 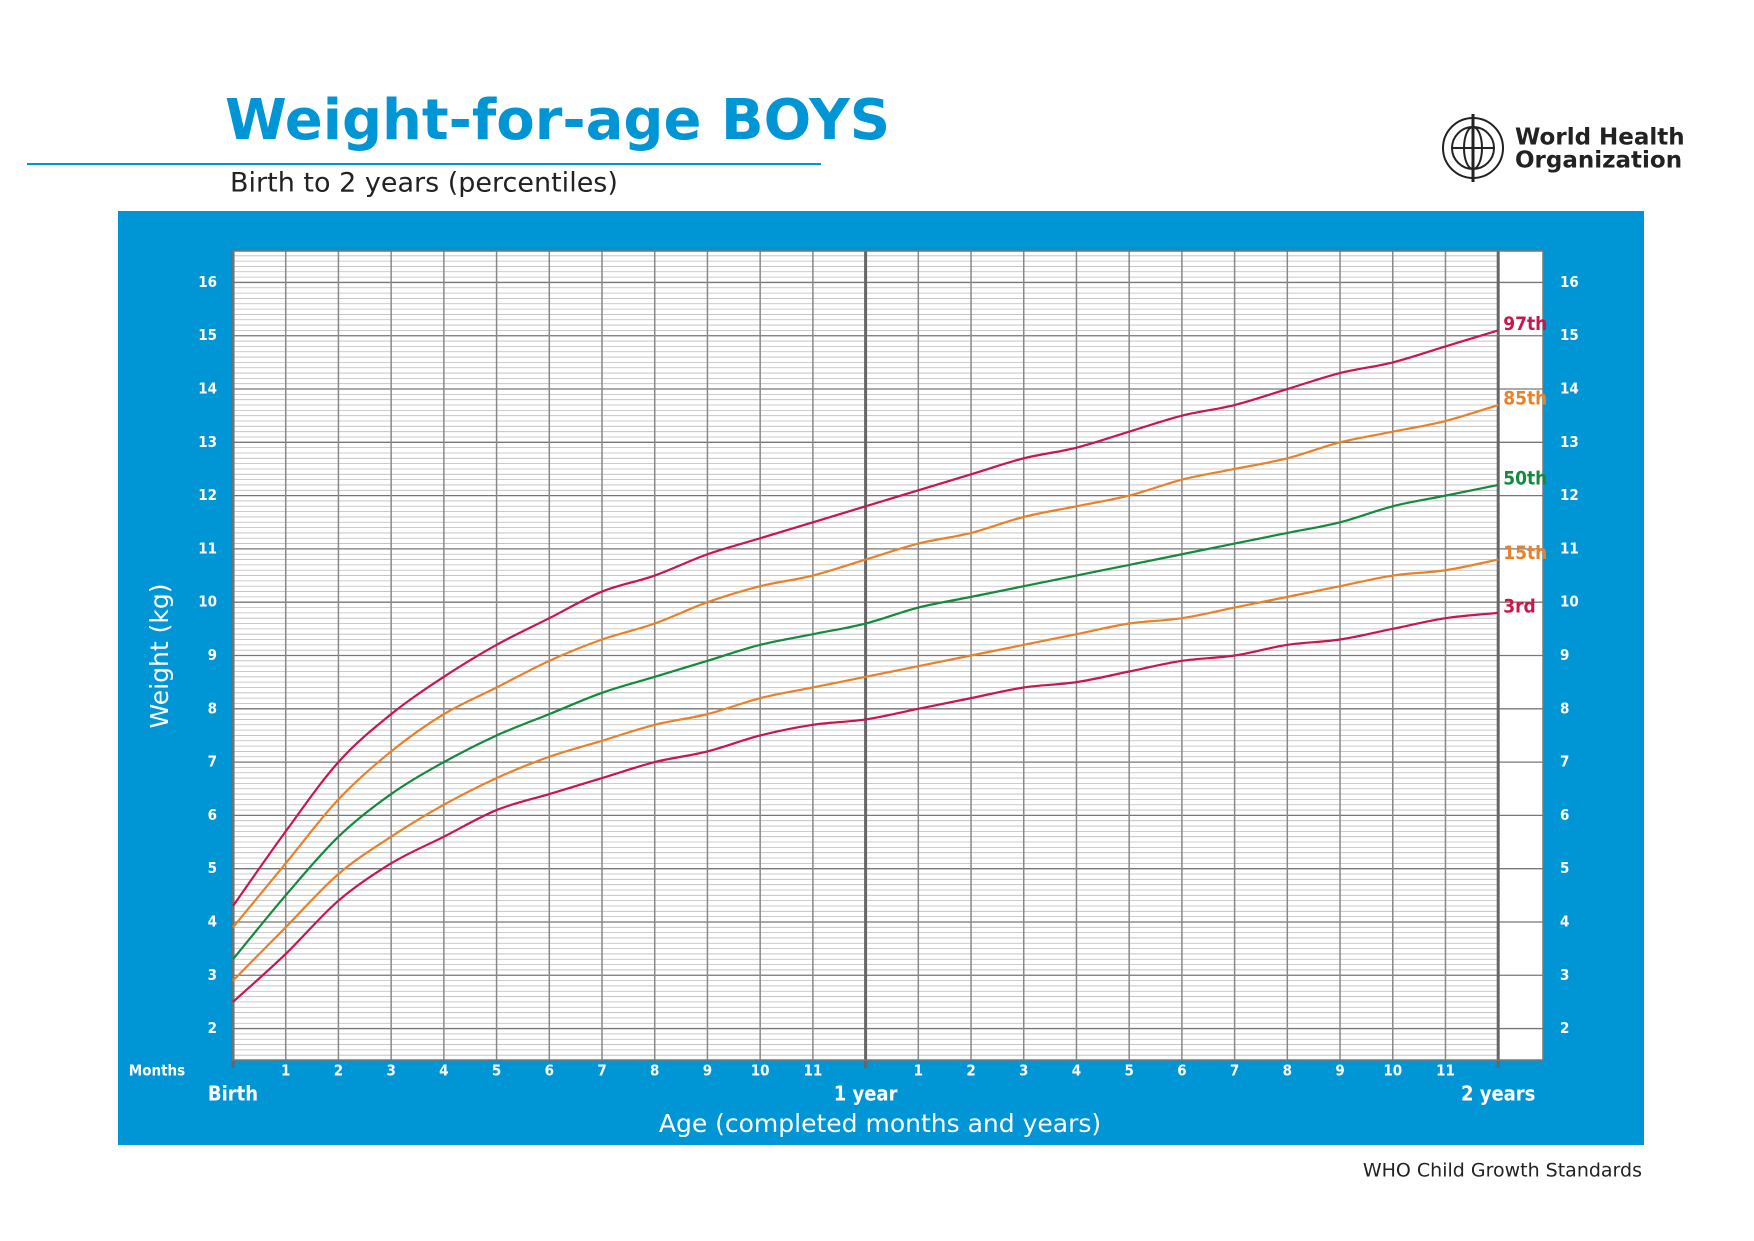 I want to click on y-tick-label: 11, so click(x=207, y=548).